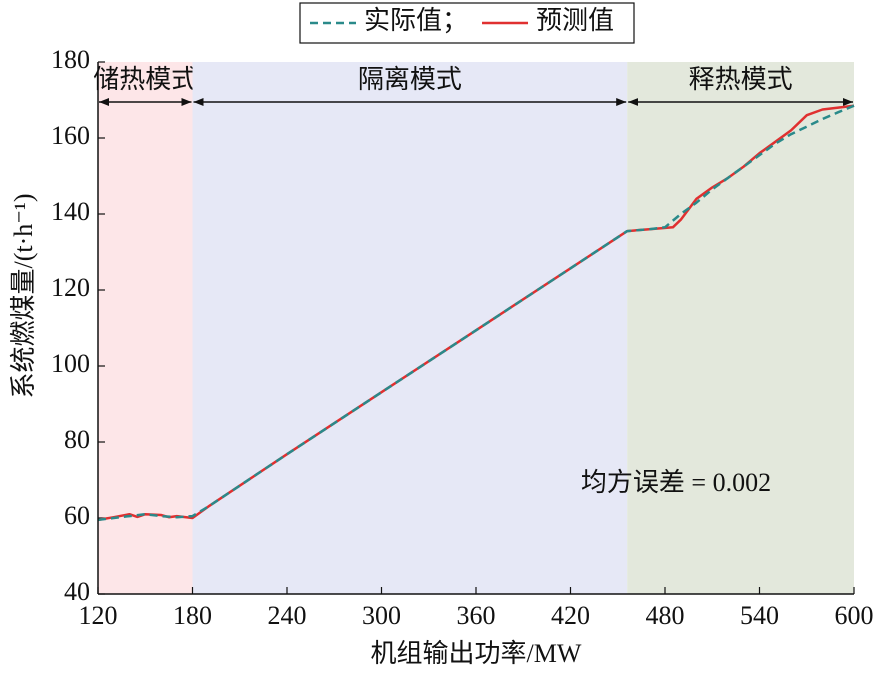 This screenshot has width=881, height=692. What do you see at coordinates (98, 615) in the screenshot?
I see `x-tick-label: 120` at bounding box center [98, 615].